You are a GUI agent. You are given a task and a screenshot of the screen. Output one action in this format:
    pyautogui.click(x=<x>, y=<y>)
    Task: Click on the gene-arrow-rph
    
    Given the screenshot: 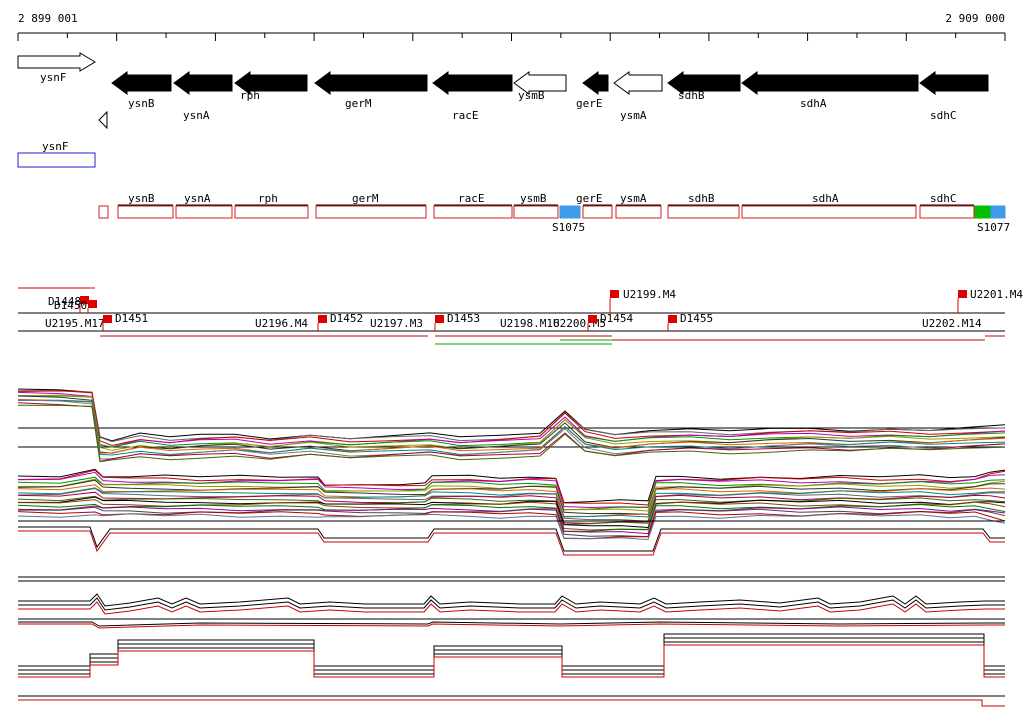 What is the action you would take?
    pyautogui.click(x=271, y=83)
    